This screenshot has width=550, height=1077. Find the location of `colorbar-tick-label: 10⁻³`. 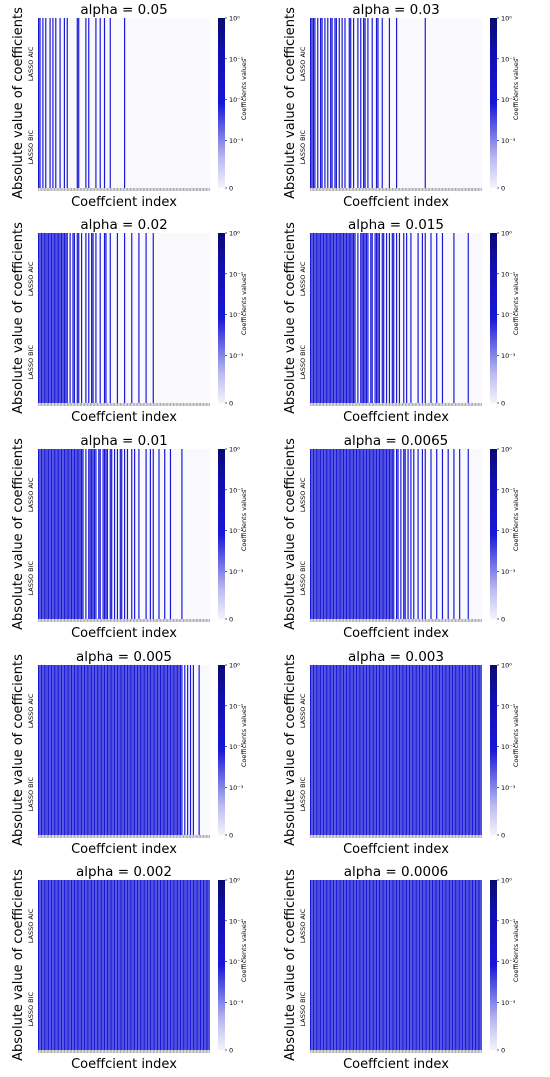

colorbar-tick-label: 10⁻³ is located at coordinates (236, 1003).